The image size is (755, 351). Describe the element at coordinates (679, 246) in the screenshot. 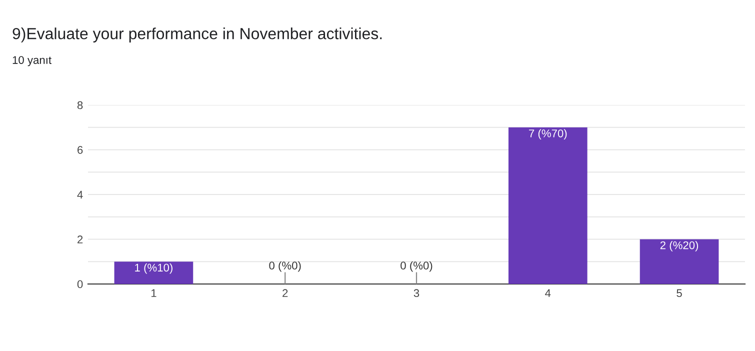

I see `data-label: 2 (%20)` at that location.